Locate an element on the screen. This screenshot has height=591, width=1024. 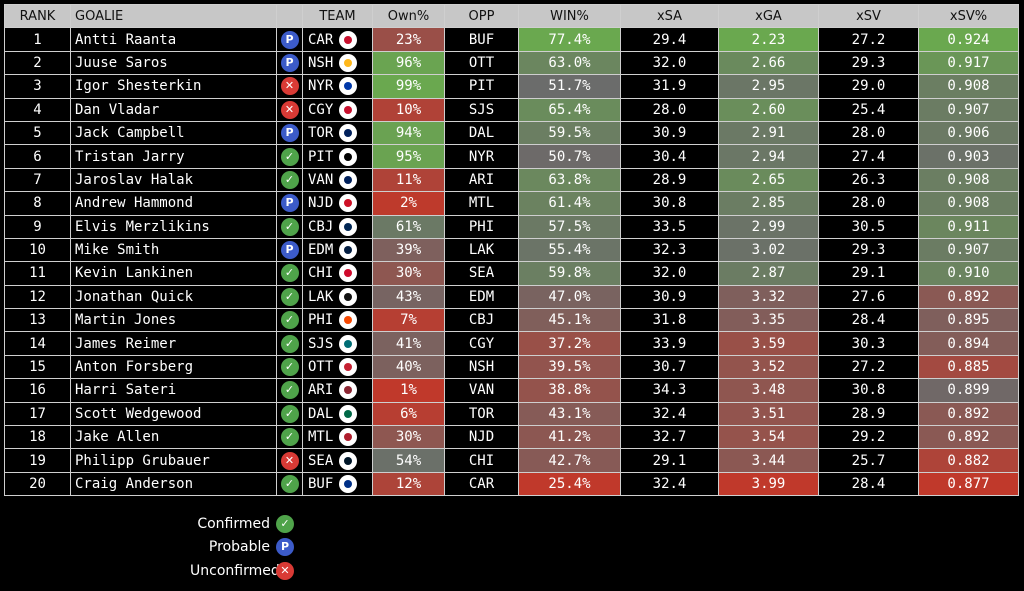
team-cell: VAN is located at coordinates (337, 180).